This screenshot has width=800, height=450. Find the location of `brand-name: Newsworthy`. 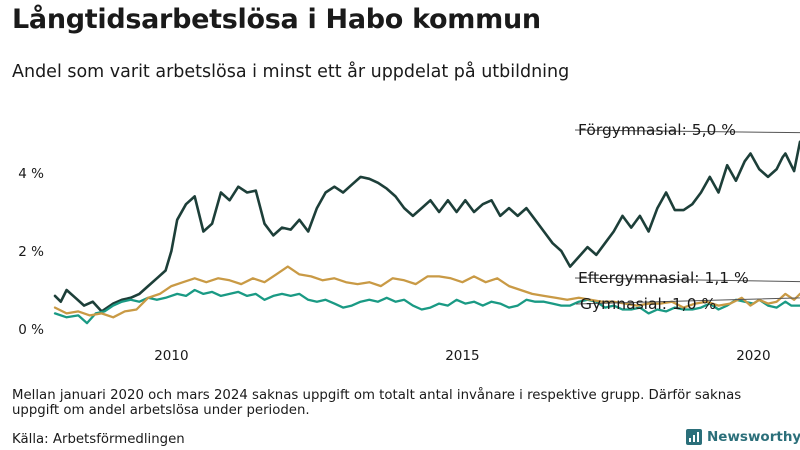

brand-name: Newsworthy is located at coordinates (753, 437).